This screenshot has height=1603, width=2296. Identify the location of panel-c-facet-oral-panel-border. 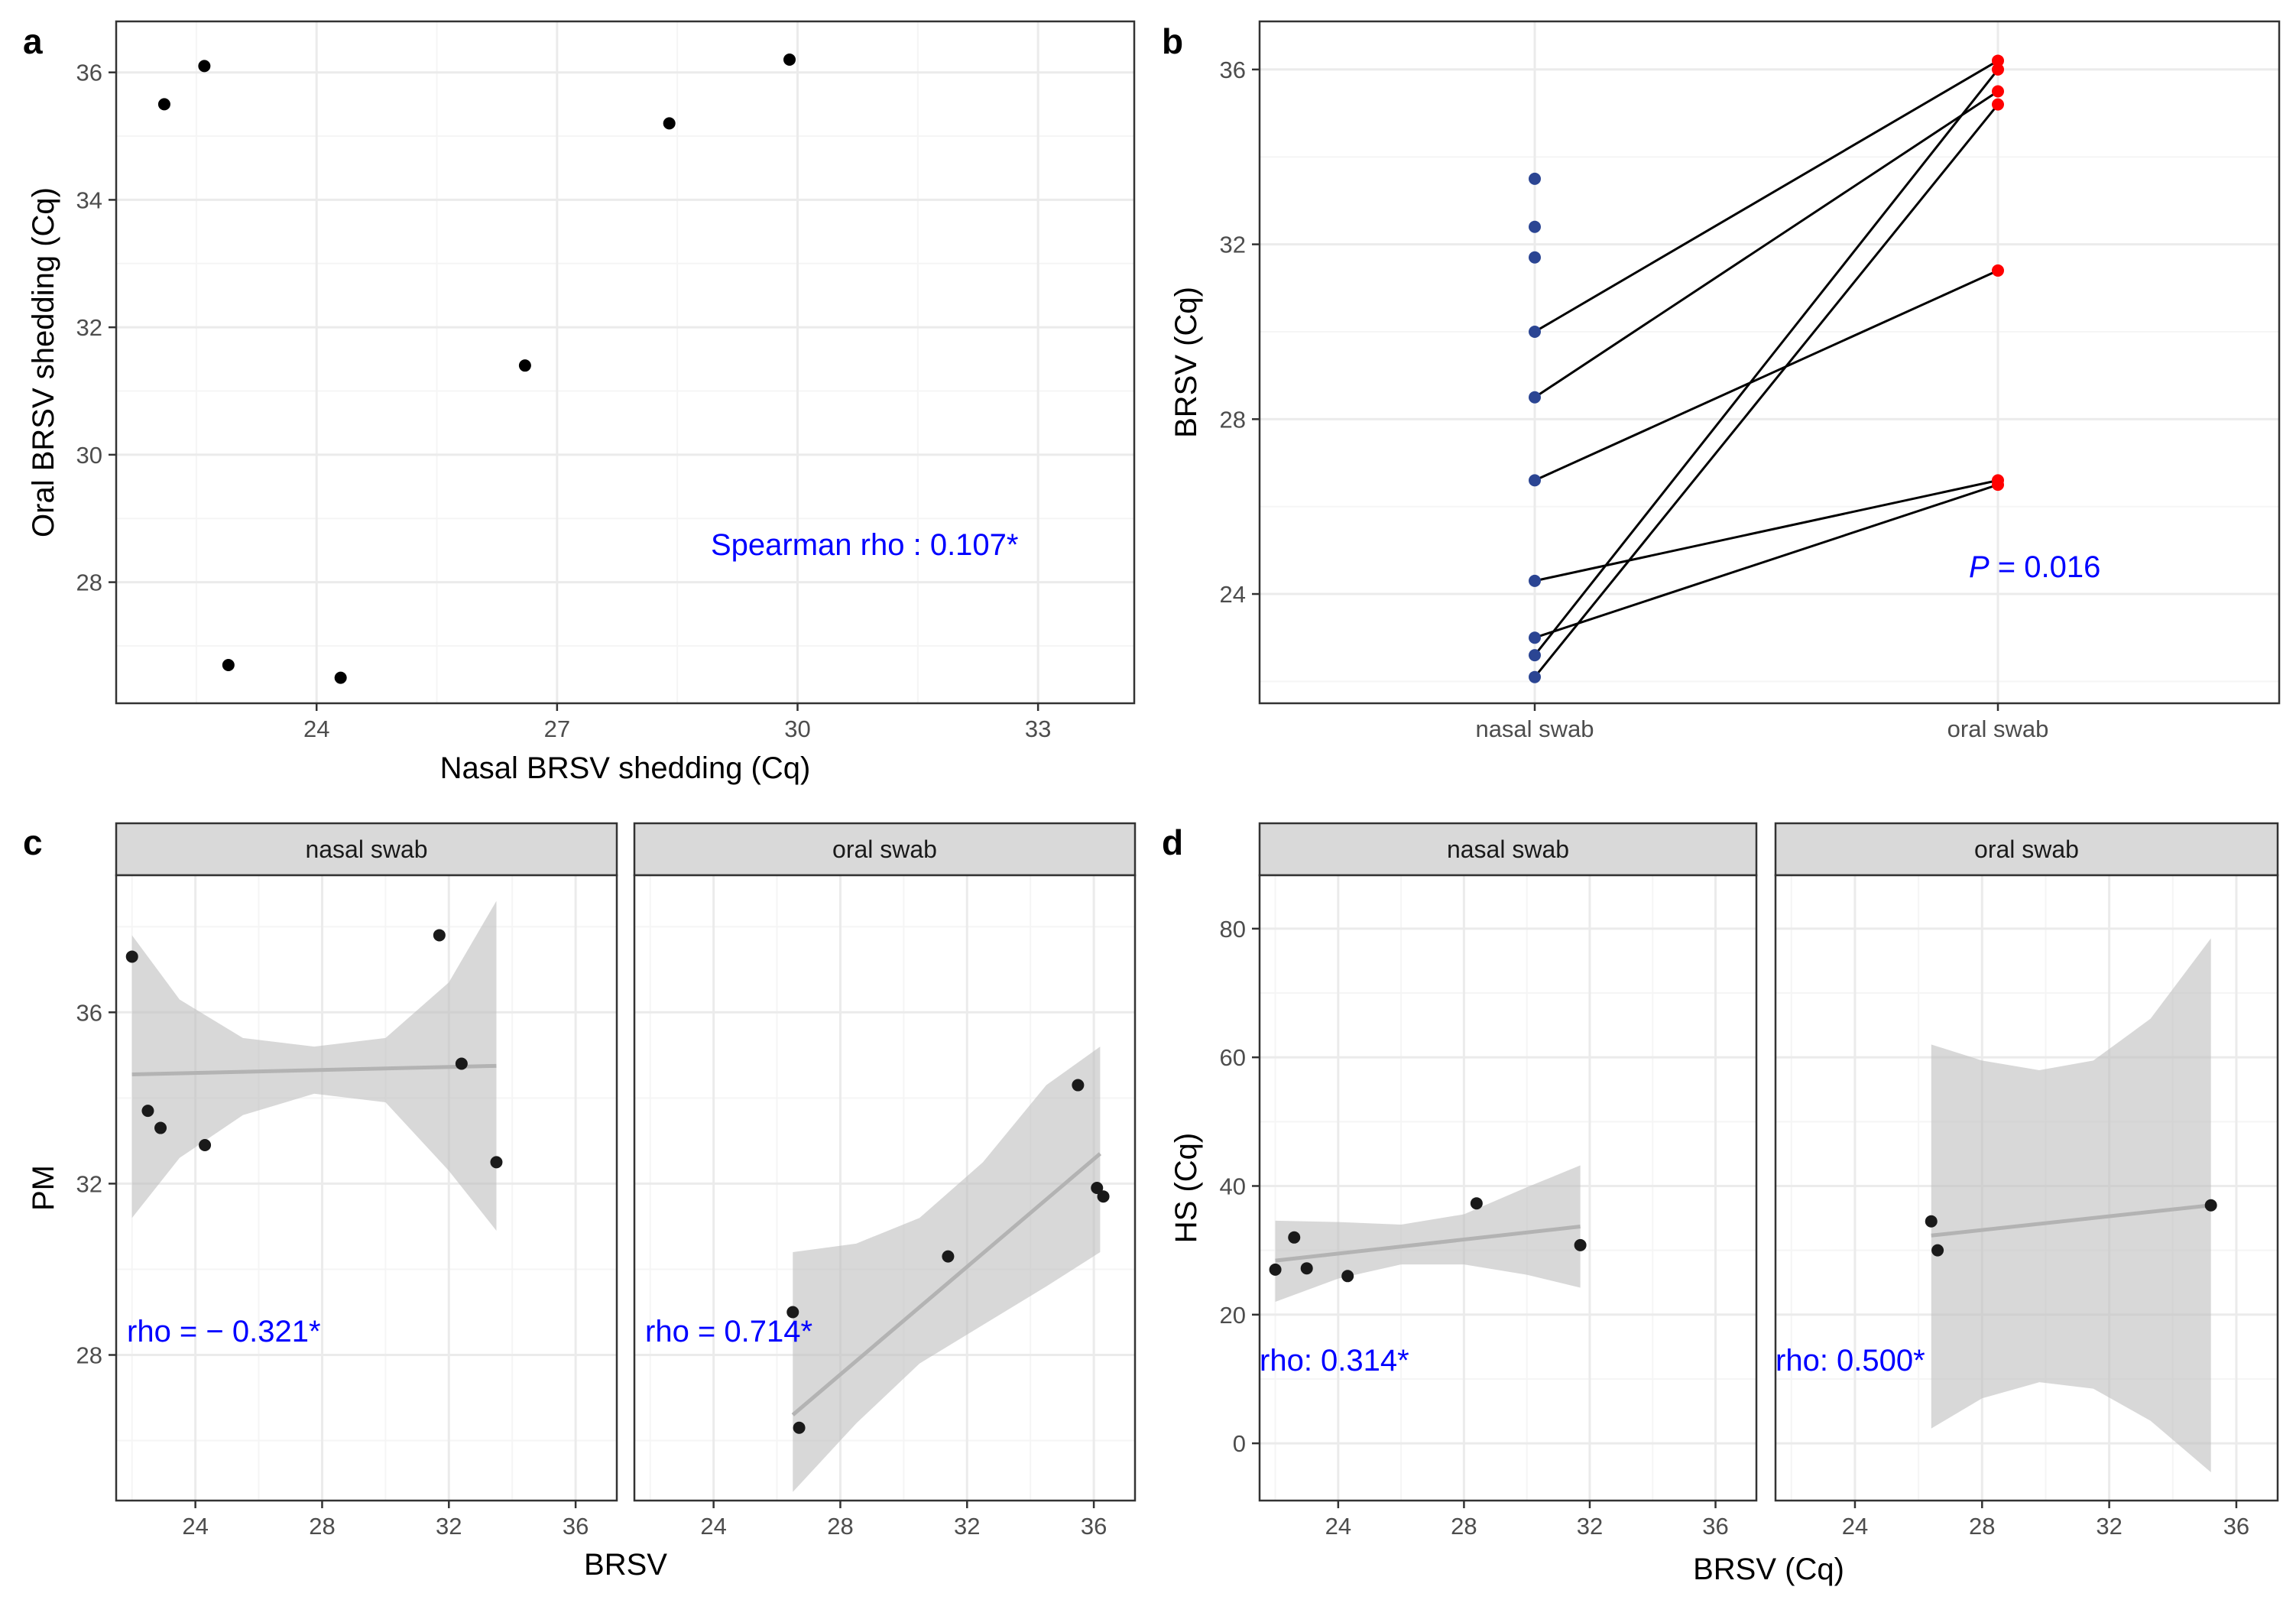
(885, 1188).